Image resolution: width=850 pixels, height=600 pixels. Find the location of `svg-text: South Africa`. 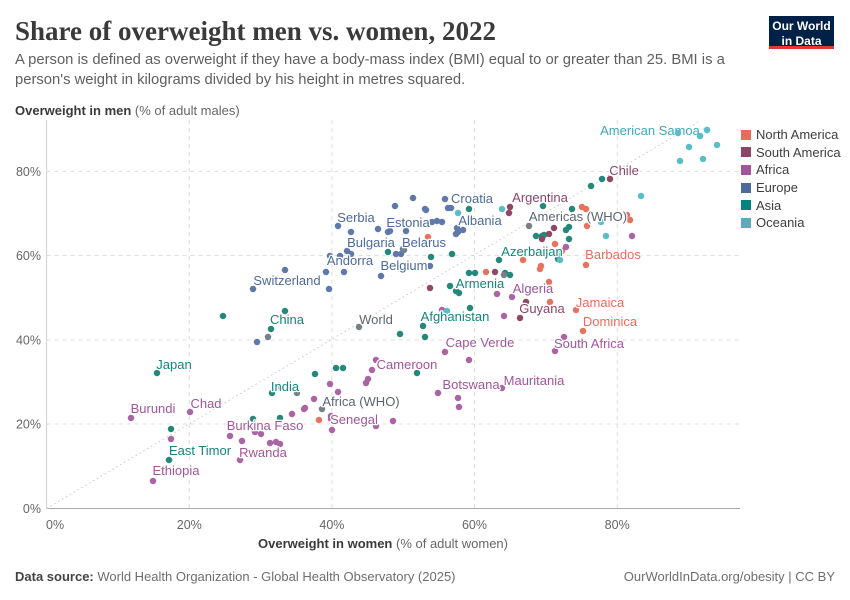

svg-text: South Africa is located at coordinates (589, 343).